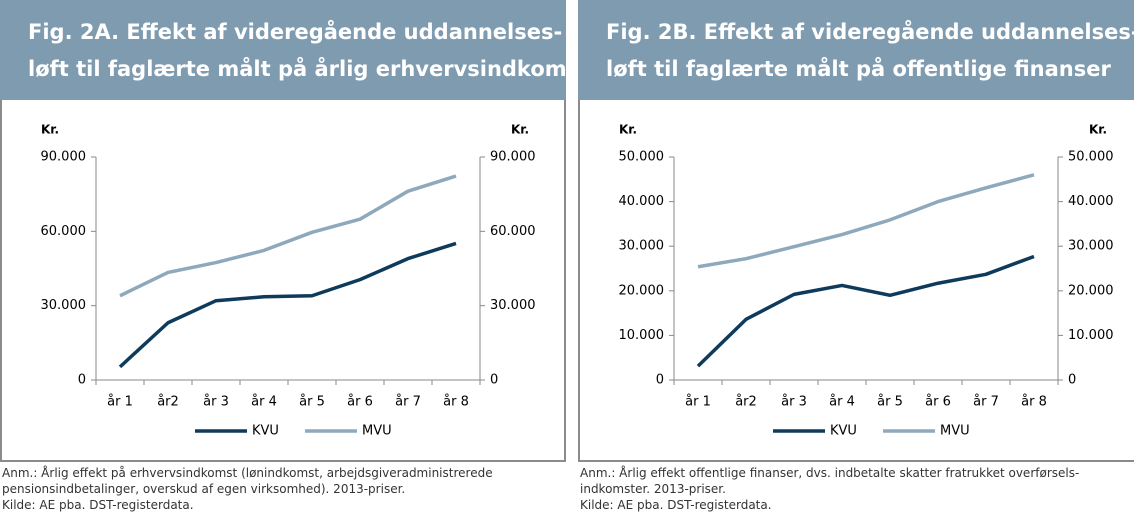 Image resolution: width=1134 pixels, height=532 pixels. I want to click on y-tick-label: 10.000, so click(642, 335).